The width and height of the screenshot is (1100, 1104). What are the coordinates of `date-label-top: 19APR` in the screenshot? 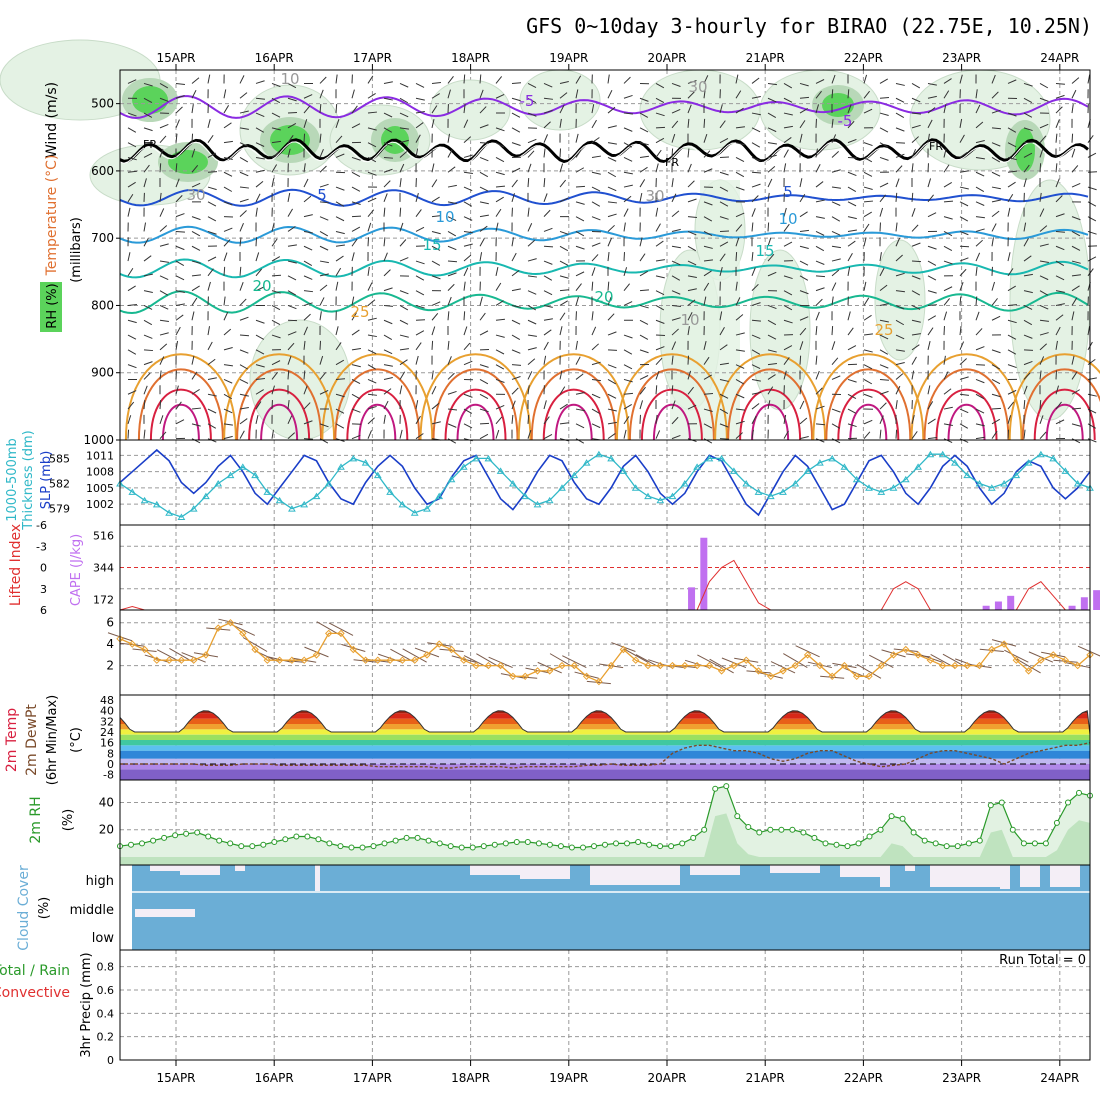 It's located at (568, 58).